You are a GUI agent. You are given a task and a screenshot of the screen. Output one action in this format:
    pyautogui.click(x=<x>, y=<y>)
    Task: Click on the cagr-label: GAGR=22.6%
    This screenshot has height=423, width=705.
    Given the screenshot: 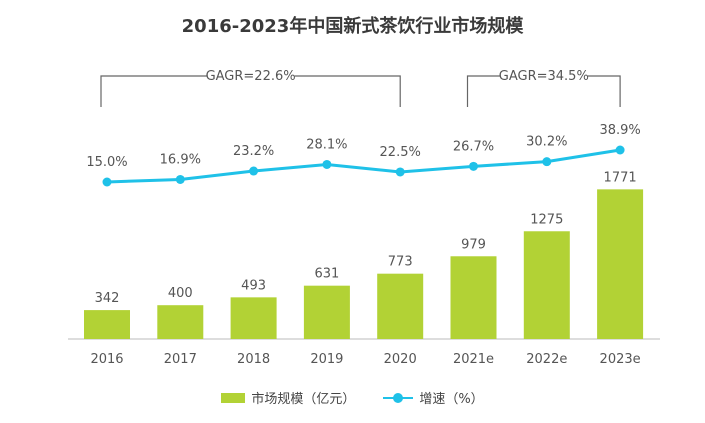 What is the action you would take?
    pyautogui.click(x=251, y=76)
    